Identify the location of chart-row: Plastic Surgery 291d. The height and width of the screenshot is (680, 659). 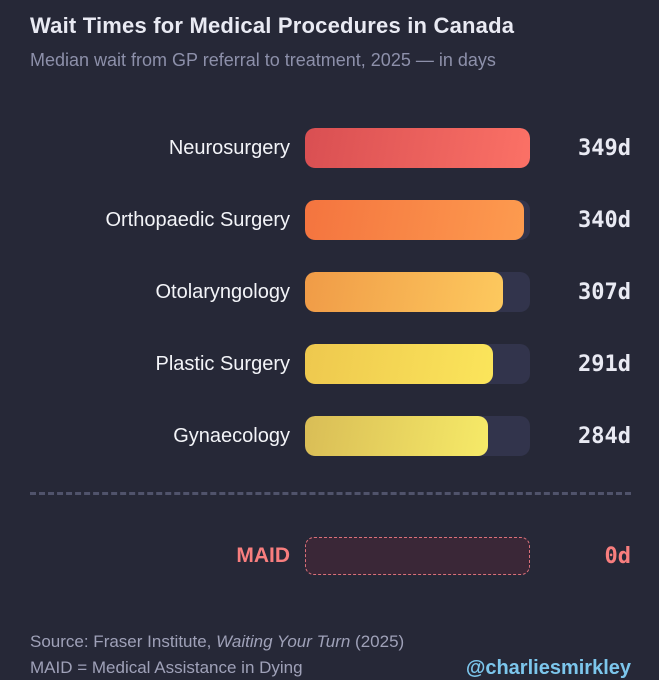
(330, 364).